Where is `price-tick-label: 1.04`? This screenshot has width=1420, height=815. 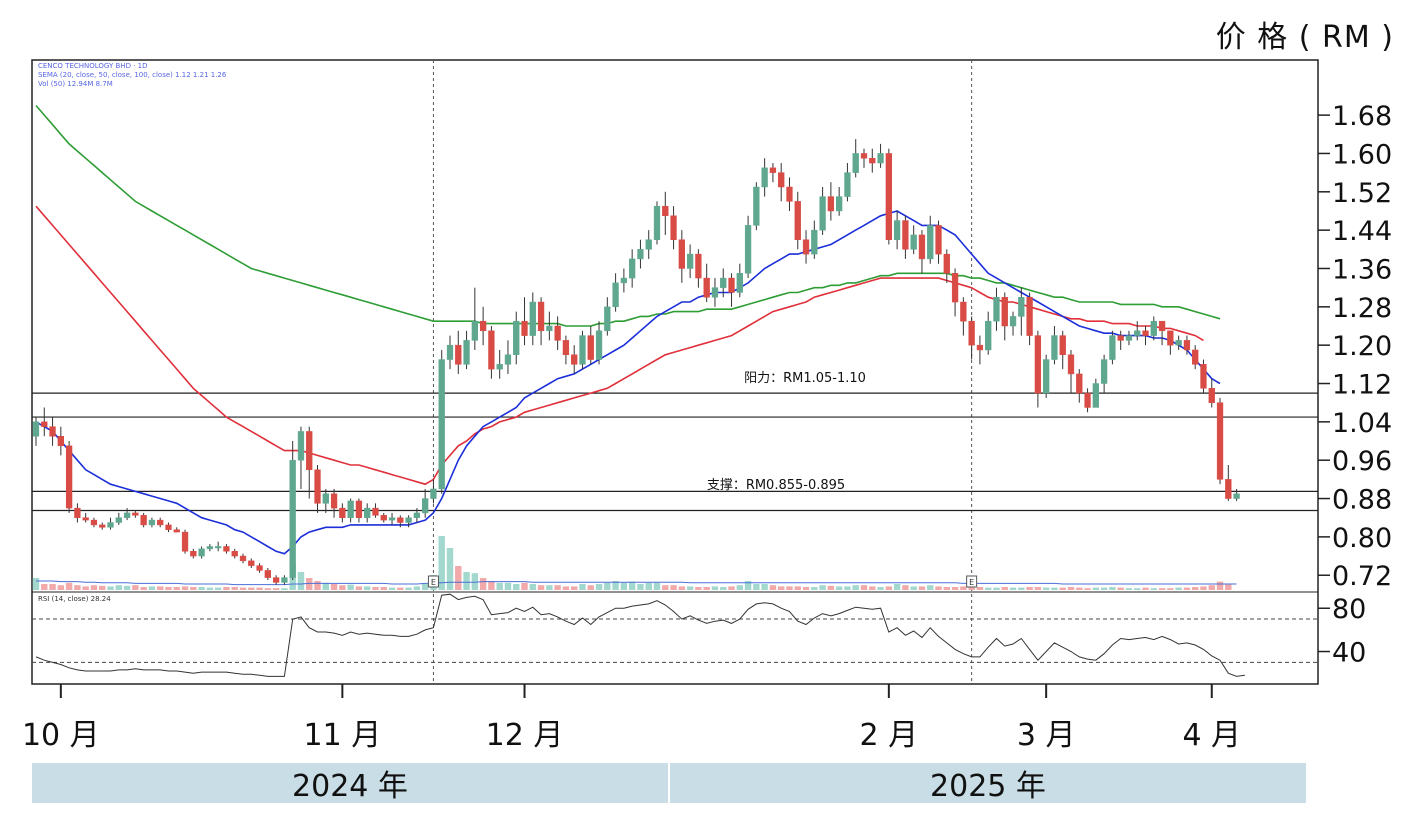
price-tick-label: 1.04 is located at coordinates (1362, 423).